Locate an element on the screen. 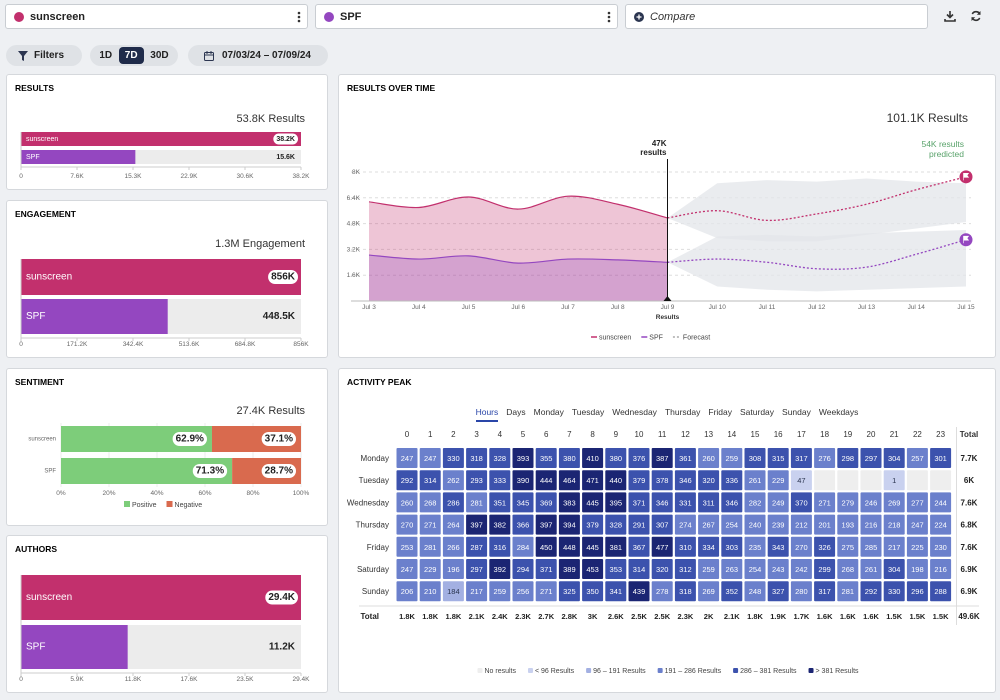 The image size is (1000, 700). cell-value: 224 is located at coordinates (940, 525).